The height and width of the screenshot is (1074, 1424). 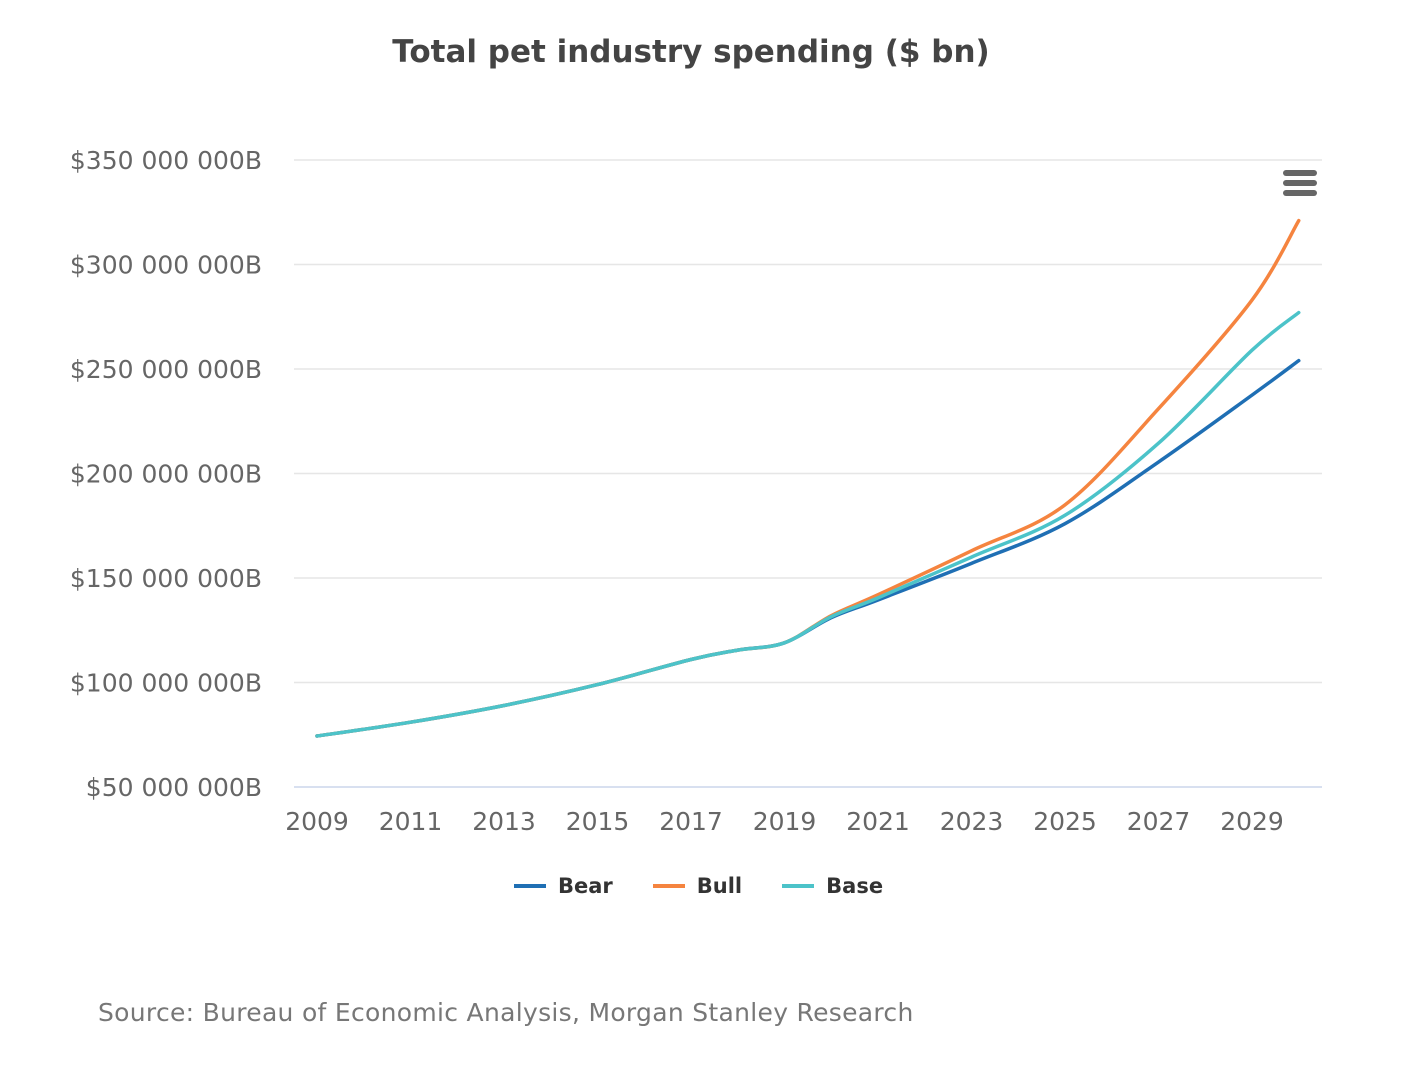 What do you see at coordinates (317, 821) in the screenshot?
I see `x-tick-label: 2009` at bounding box center [317, 821].